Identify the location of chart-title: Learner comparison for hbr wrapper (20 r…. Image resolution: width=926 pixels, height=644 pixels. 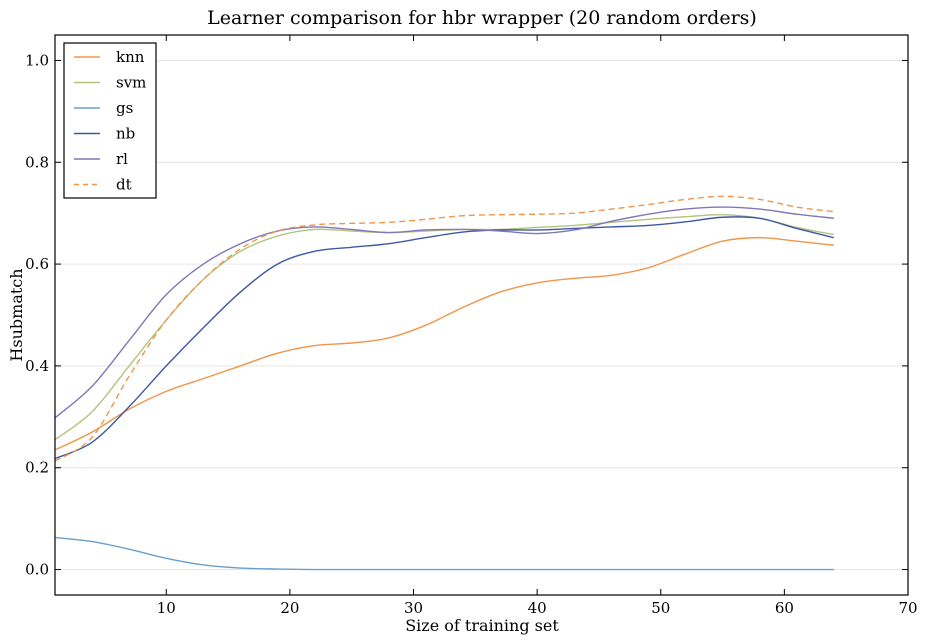
(482, 18).